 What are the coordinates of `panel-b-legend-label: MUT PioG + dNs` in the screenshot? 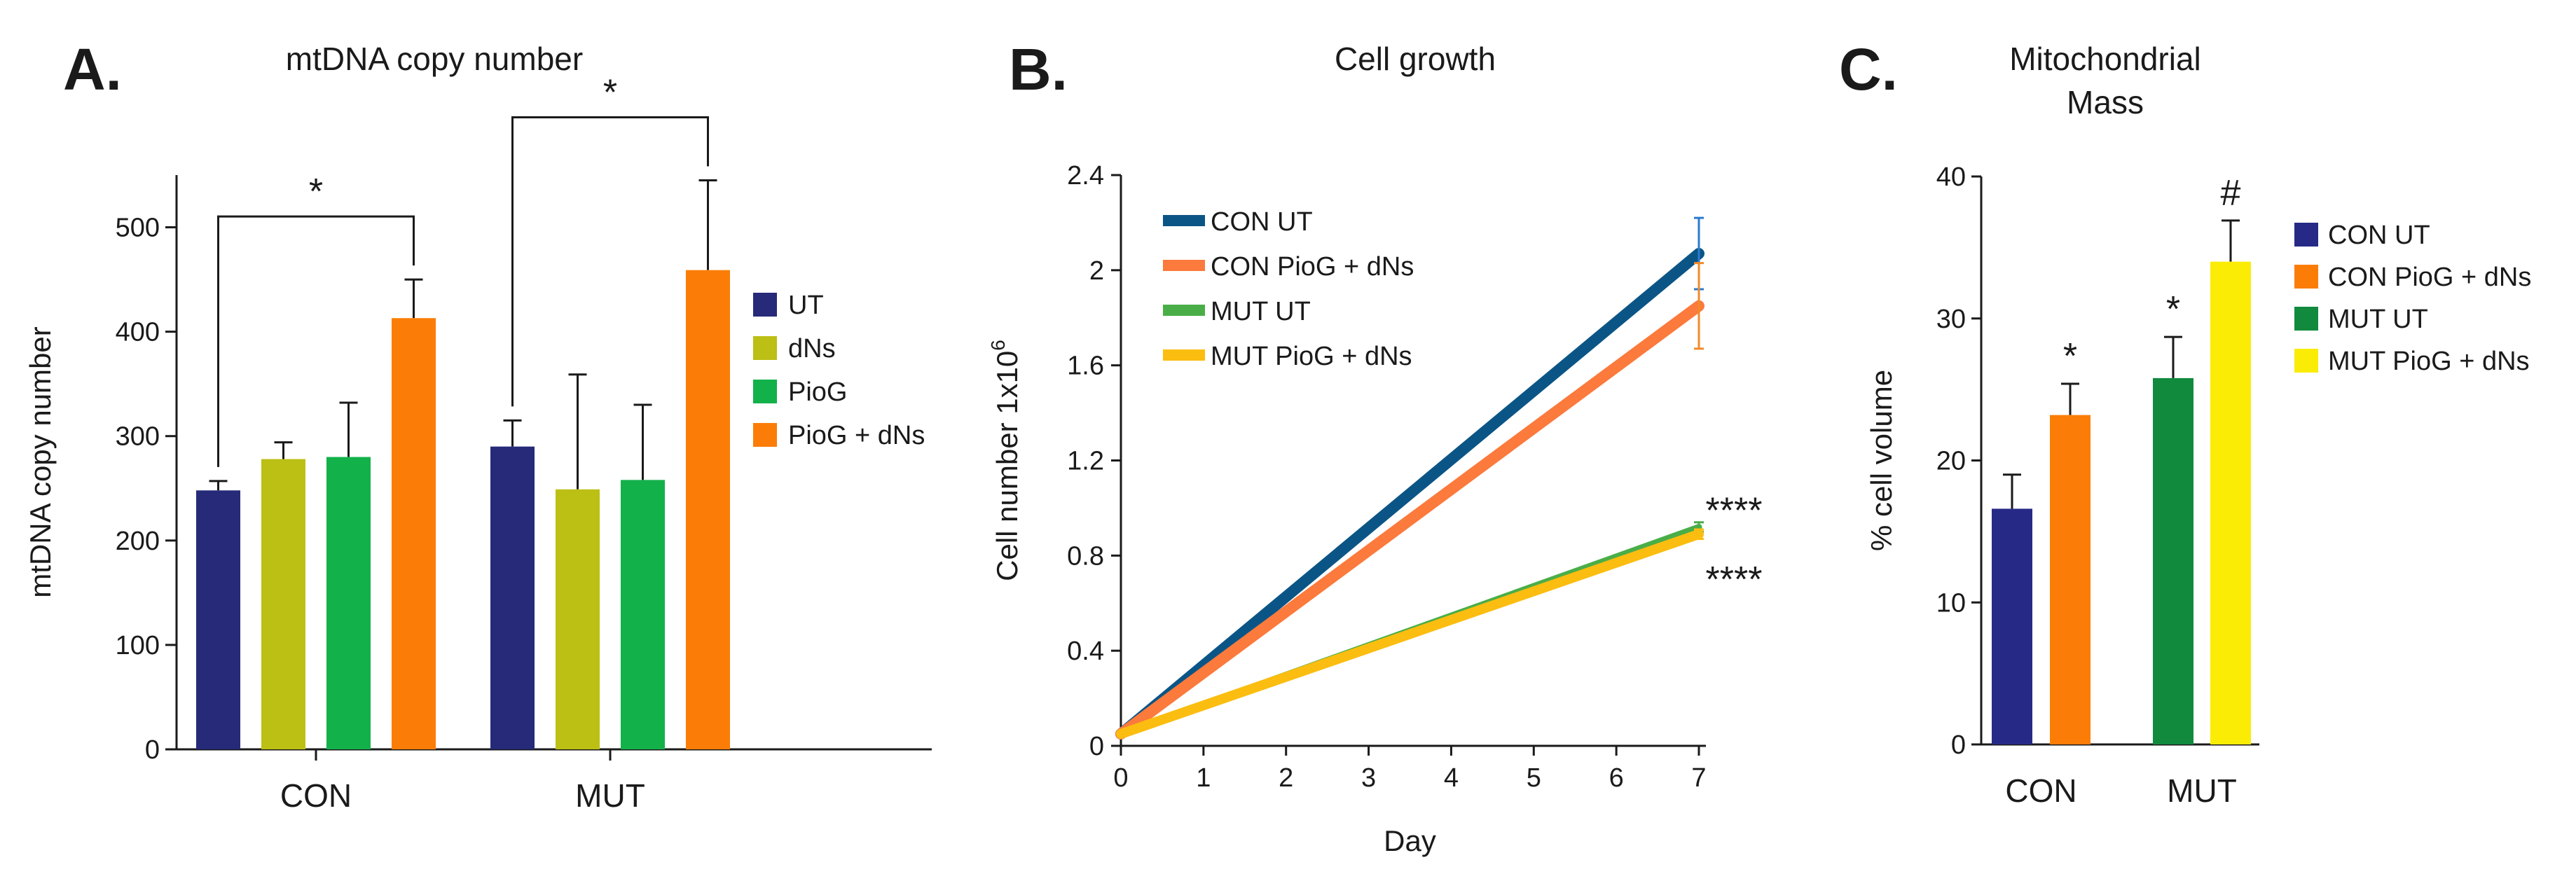 It's located at (1311, 356).